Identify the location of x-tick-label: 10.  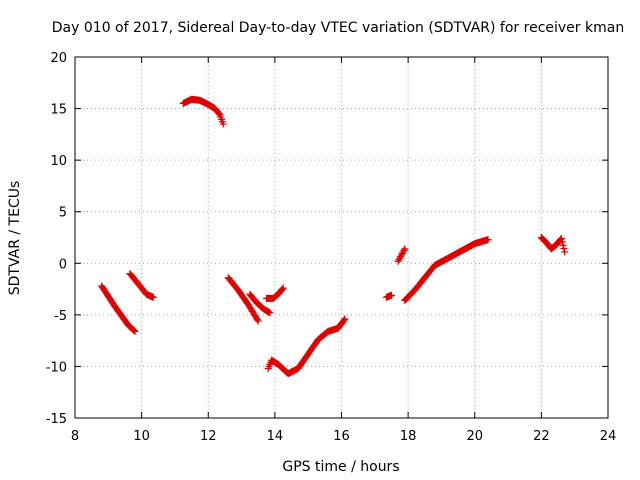
(141, 436).